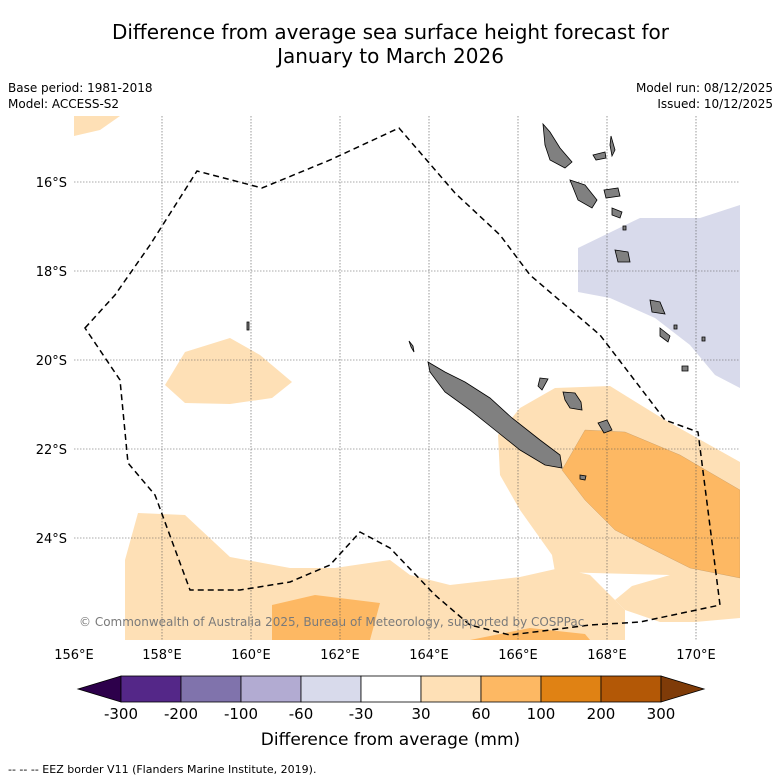  I want to click on colorbar-extend-high, so click(683, 689).